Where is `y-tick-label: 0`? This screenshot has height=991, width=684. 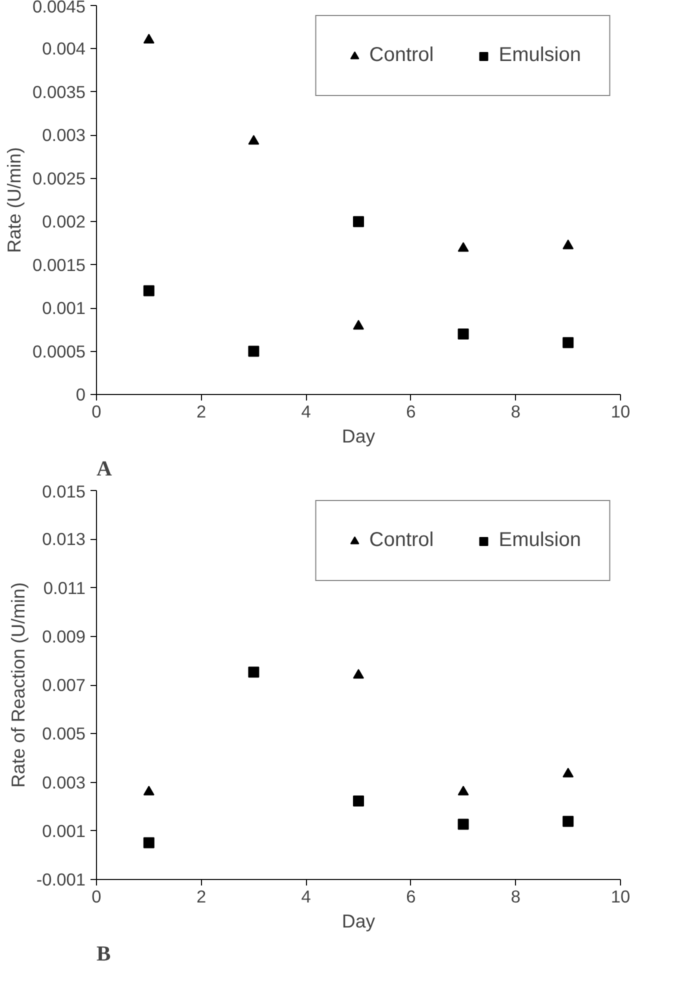
y-tick-label: 0 is located at coordinates (81, 394).